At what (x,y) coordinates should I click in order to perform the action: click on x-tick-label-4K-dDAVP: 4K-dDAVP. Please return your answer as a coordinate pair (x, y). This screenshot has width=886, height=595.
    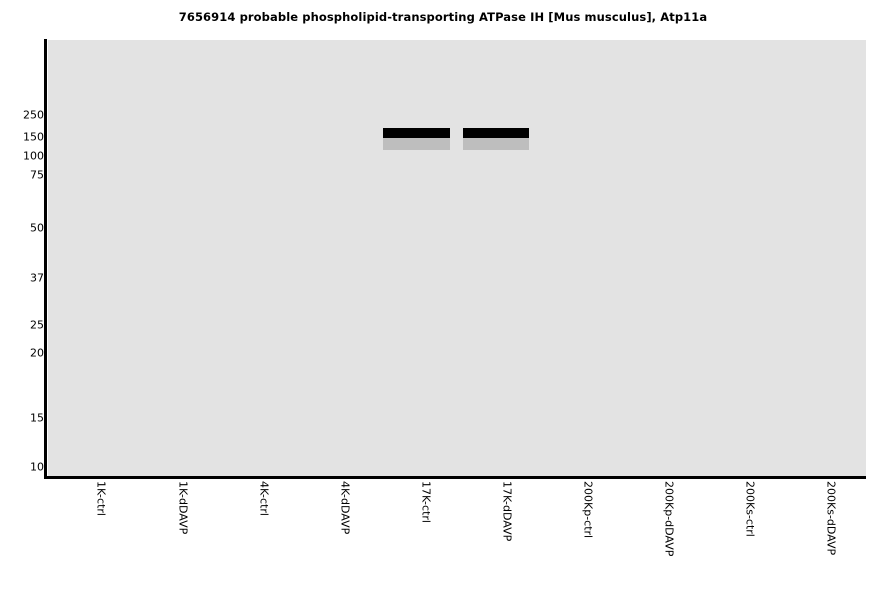
    Looking at the image, I should click on (345, 508).